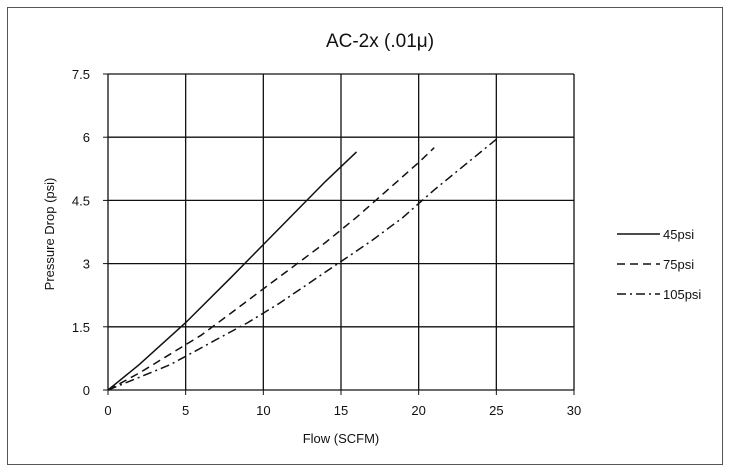  I want to click on y-axis-ticks: 0 1.5 3 4.5 6 7.5, so click(90, 232).